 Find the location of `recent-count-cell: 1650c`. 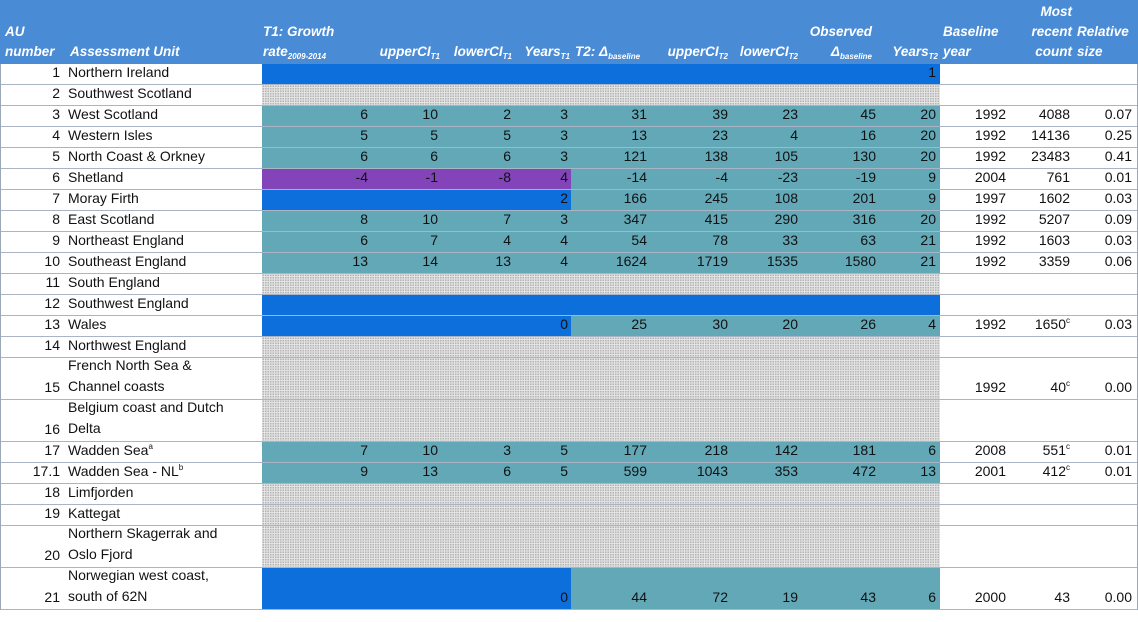

recent-count-cell: 1650c is located at coordinates (1052, 322).